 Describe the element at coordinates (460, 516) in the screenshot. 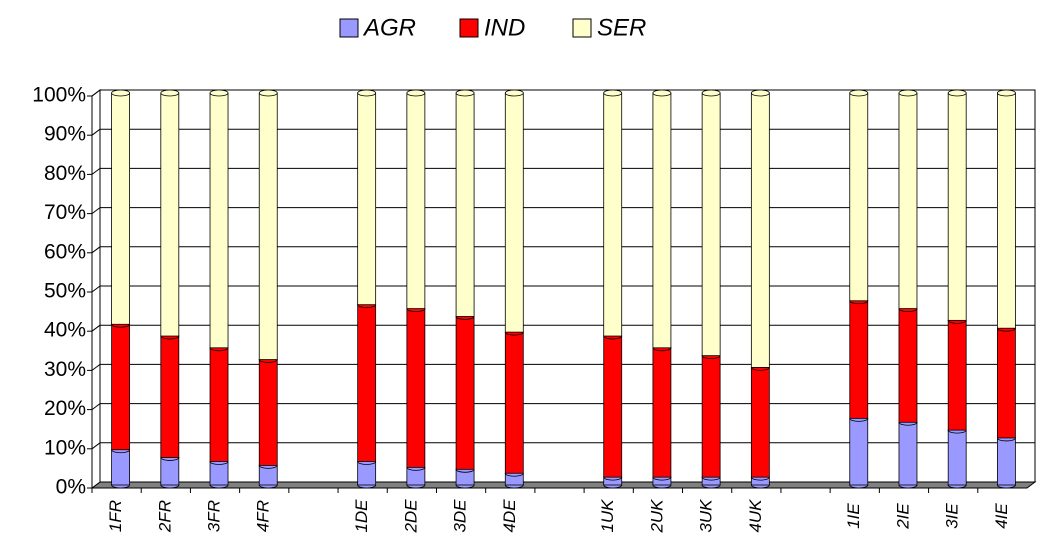

I see `x-tick-label: 3DE` at that location.